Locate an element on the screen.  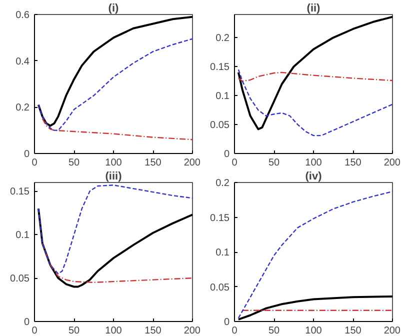
chart-title: (iii) is located at coordinates (113, 176).